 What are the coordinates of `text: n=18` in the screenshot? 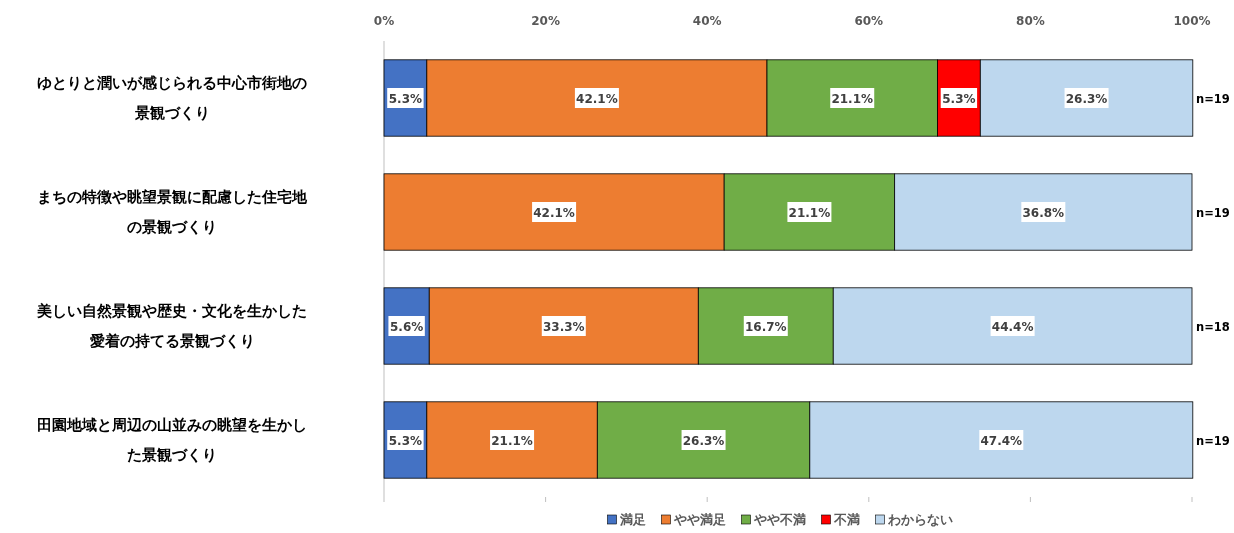 It's located at (1213, 327).